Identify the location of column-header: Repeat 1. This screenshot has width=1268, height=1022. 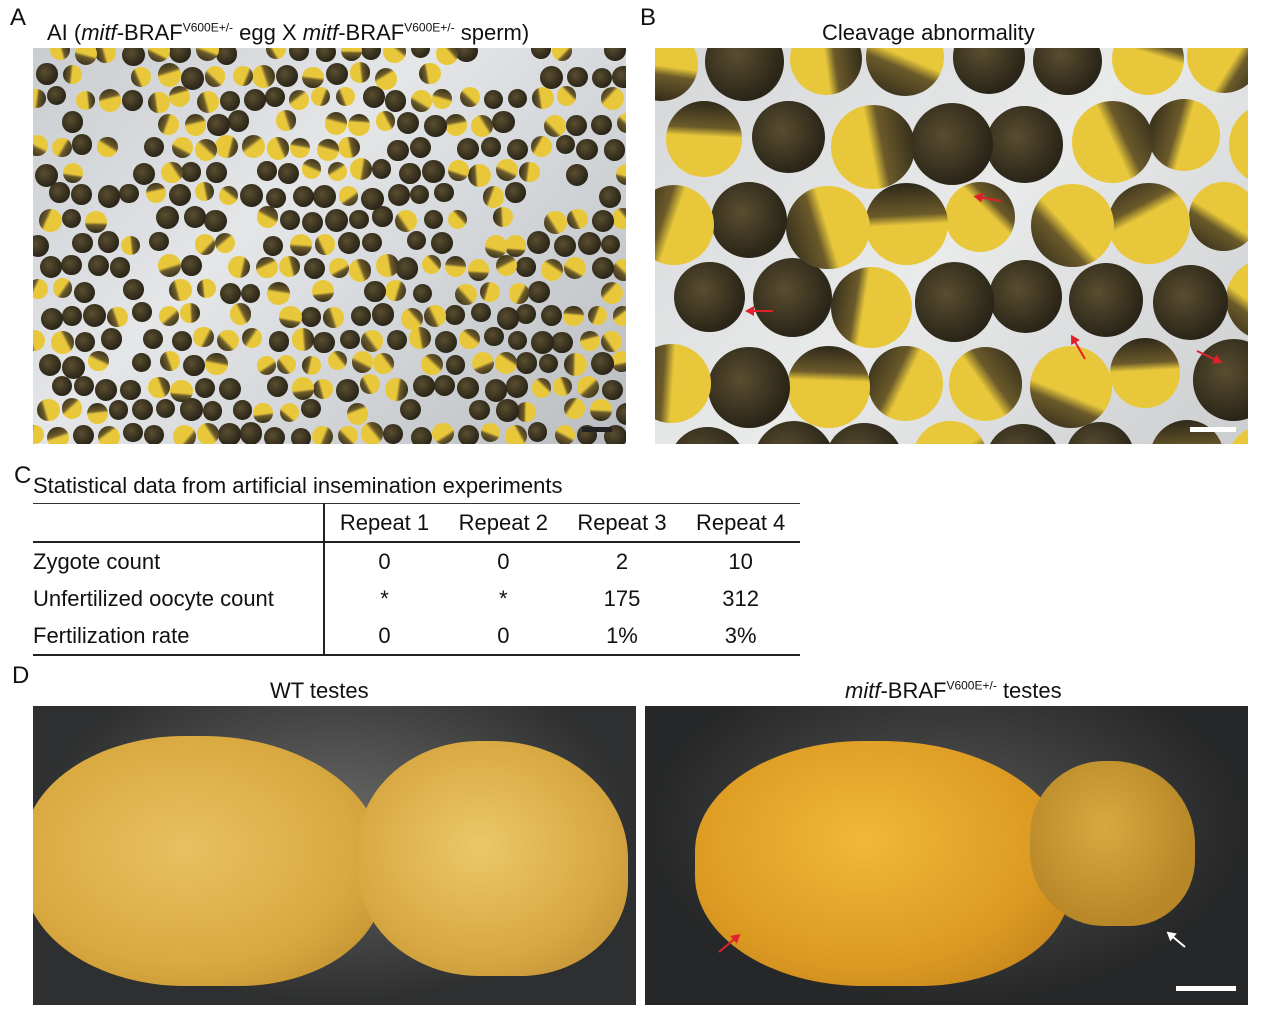
(384, 522).